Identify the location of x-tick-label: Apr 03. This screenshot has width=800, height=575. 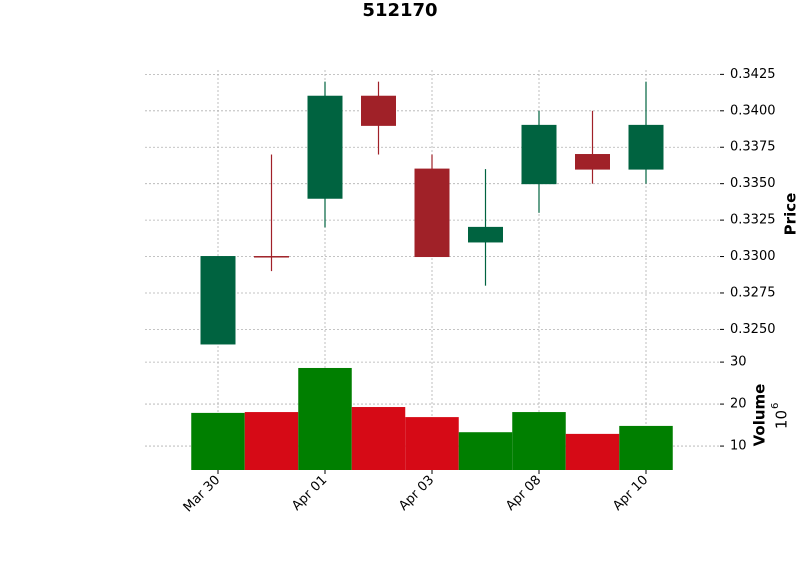
(416, 493).